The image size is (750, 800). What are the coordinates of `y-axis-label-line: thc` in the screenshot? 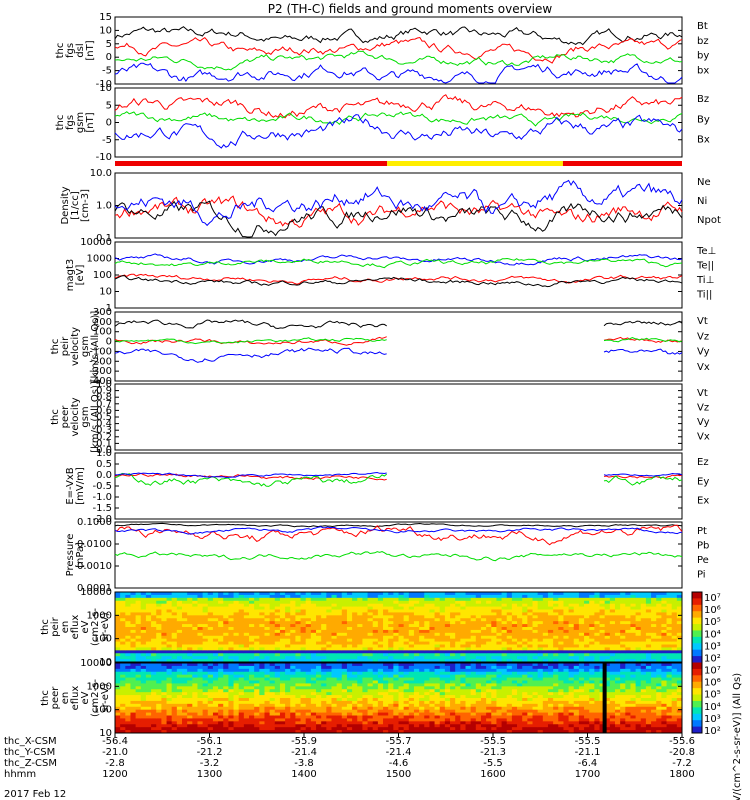 It's located at (55, 417).